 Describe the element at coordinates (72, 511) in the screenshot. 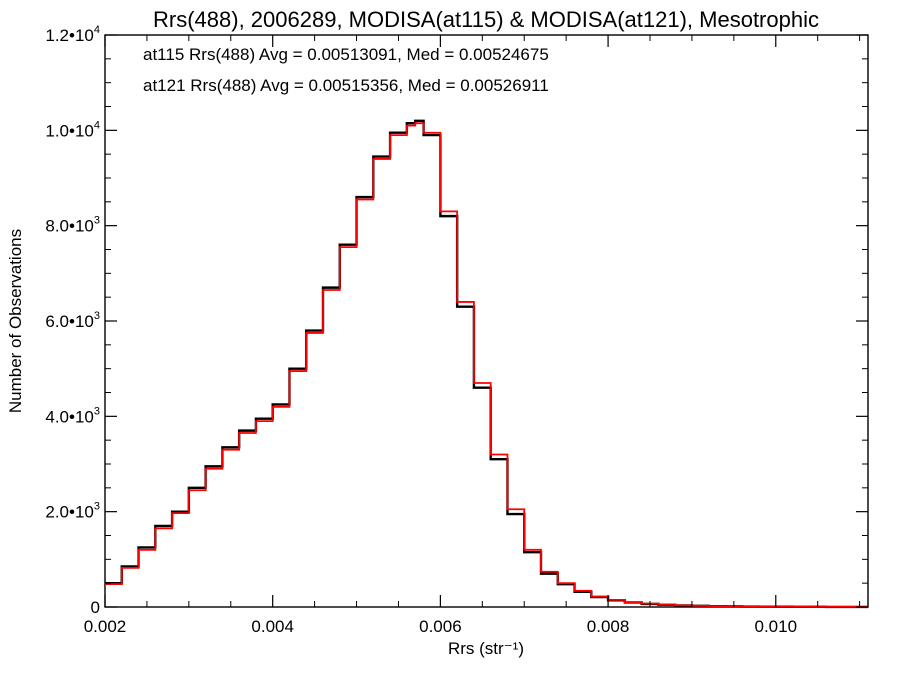

I see `y-tick-label: 2.0•103` at that location.